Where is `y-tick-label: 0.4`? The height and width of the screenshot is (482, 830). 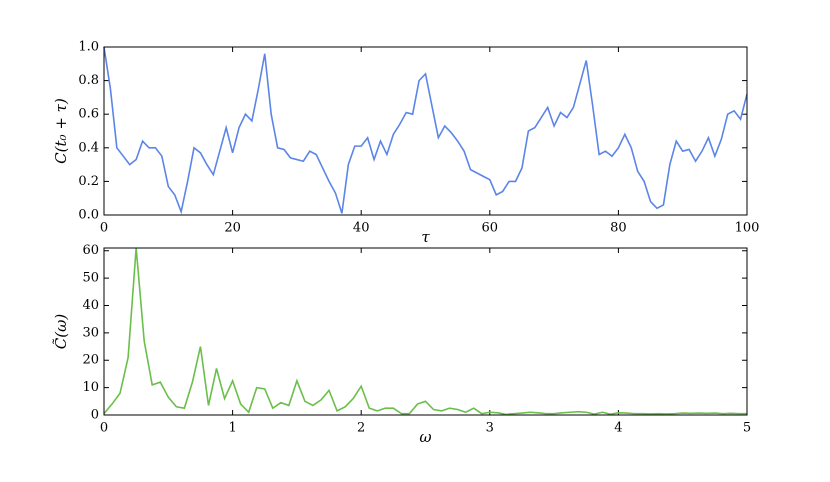 y-tick-label: 0.4 is located at coordinates (88, 147).